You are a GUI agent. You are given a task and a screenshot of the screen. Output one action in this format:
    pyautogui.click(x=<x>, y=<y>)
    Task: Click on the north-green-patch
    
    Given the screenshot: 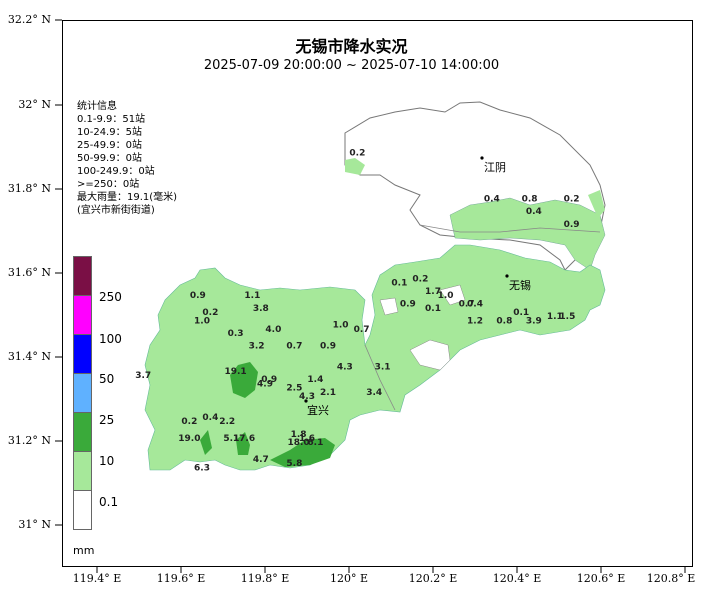 What is the action you would take?
    pyautogui.click(x=527, y=234)
    